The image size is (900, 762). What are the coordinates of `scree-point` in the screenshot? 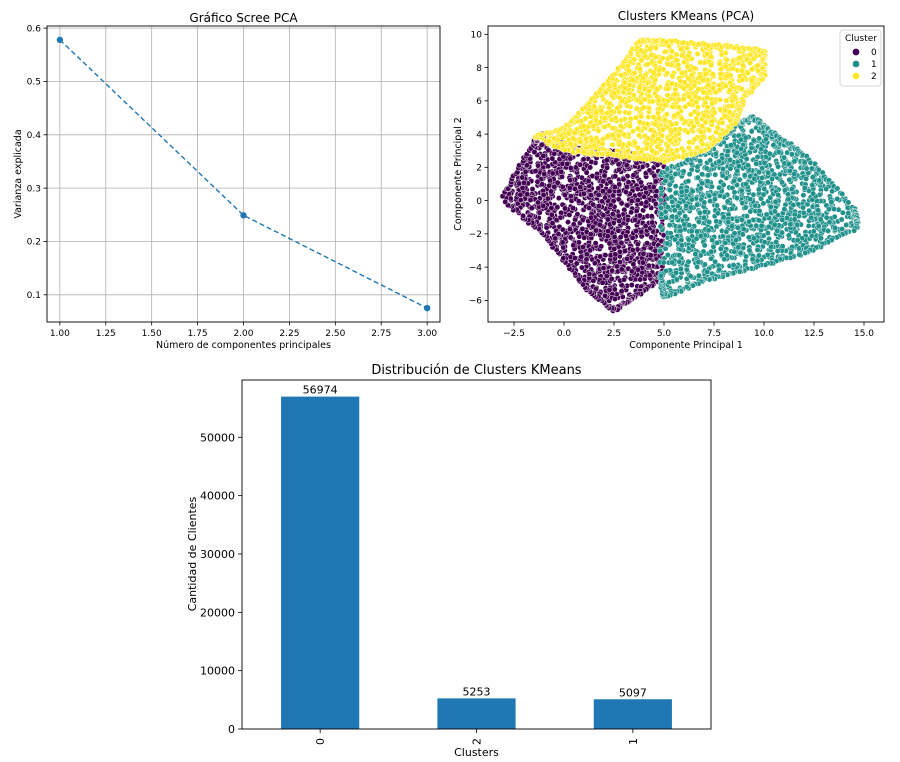 It's located at (243, 215).